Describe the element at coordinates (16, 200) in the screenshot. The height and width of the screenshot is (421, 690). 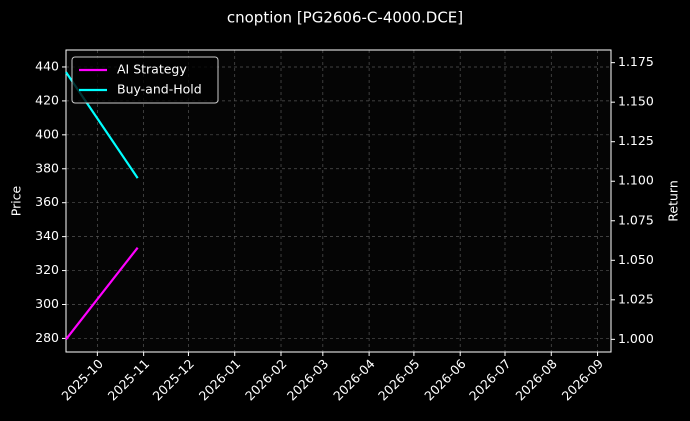
I see `y-axis-label: Price` at that location.